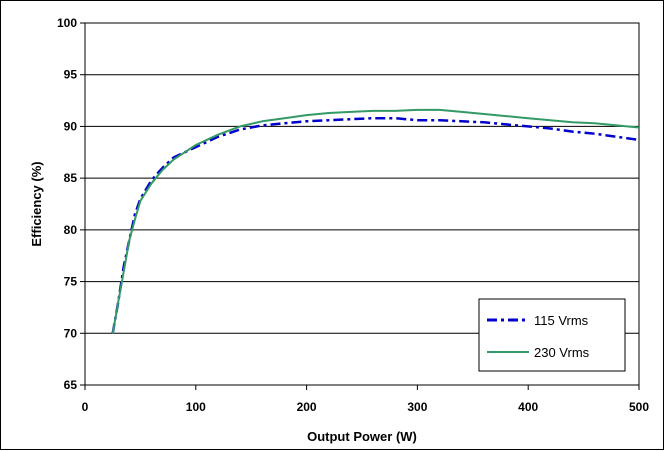 The height and width of the screenshot is (451, 664). Describe the element at coordinates (71, 178) in the screenshot. I see `y-tick-label: 85` at that location.